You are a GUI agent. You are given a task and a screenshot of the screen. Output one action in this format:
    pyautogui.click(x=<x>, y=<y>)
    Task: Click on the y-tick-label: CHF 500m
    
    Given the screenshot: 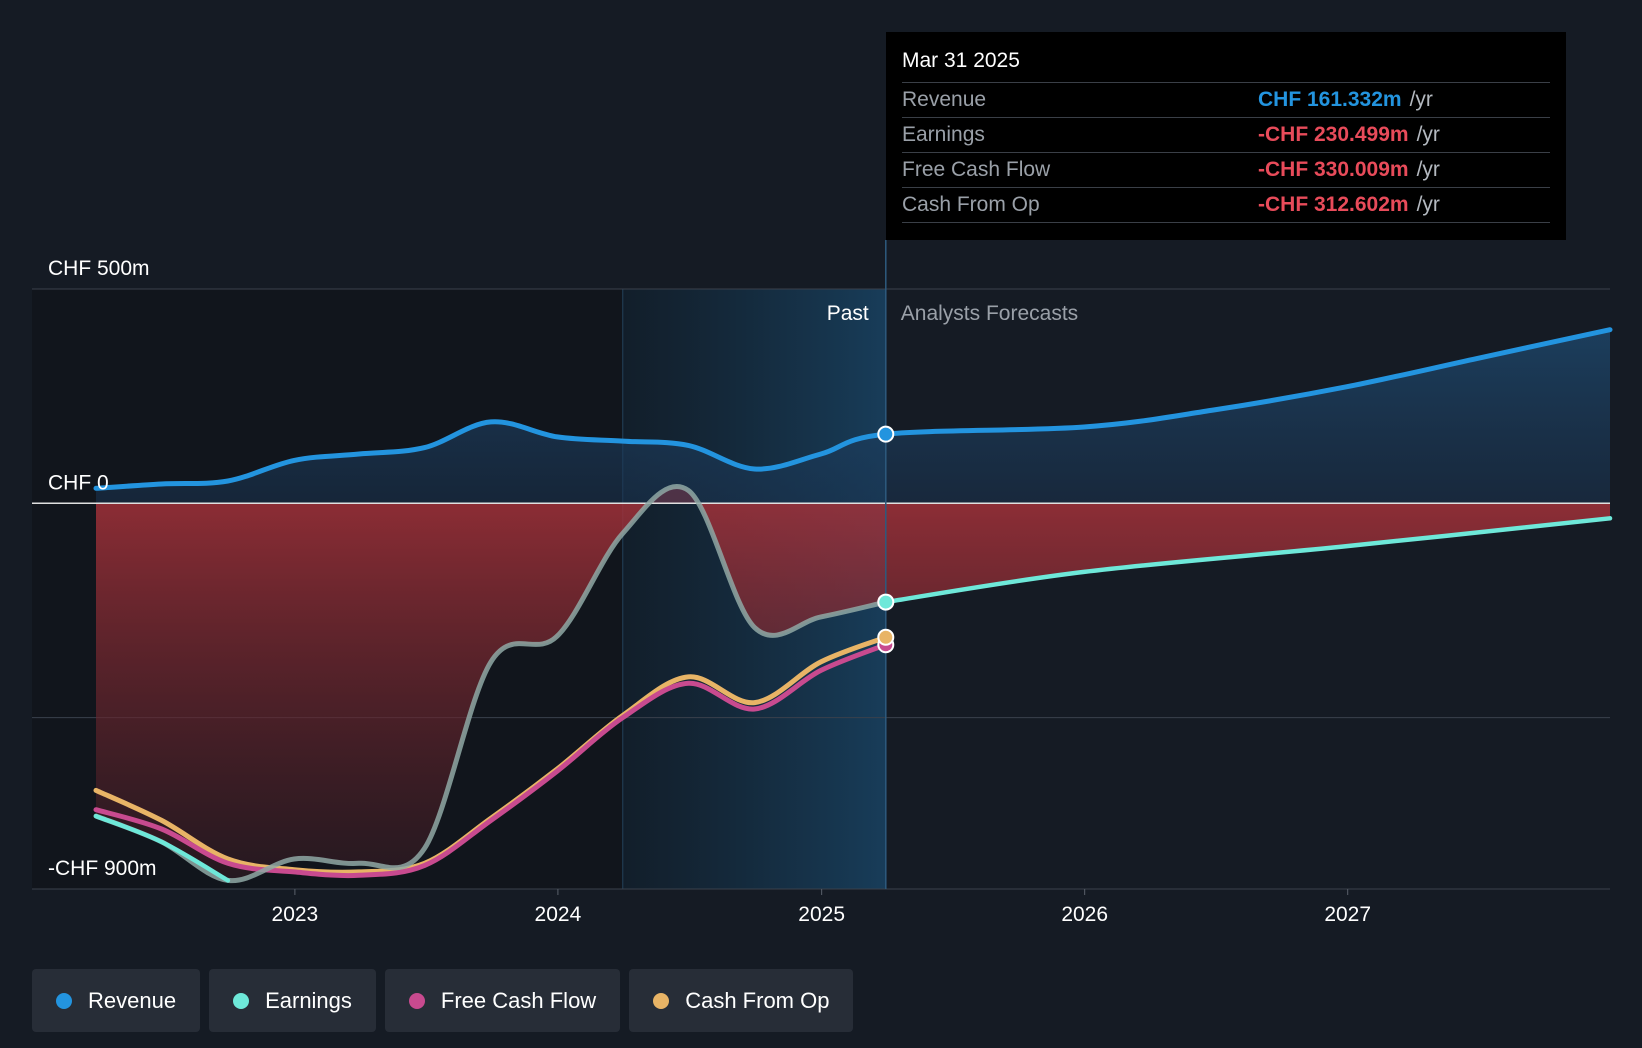 What is the action you would take?
    pyautogui.click(x=99, y=268)
    